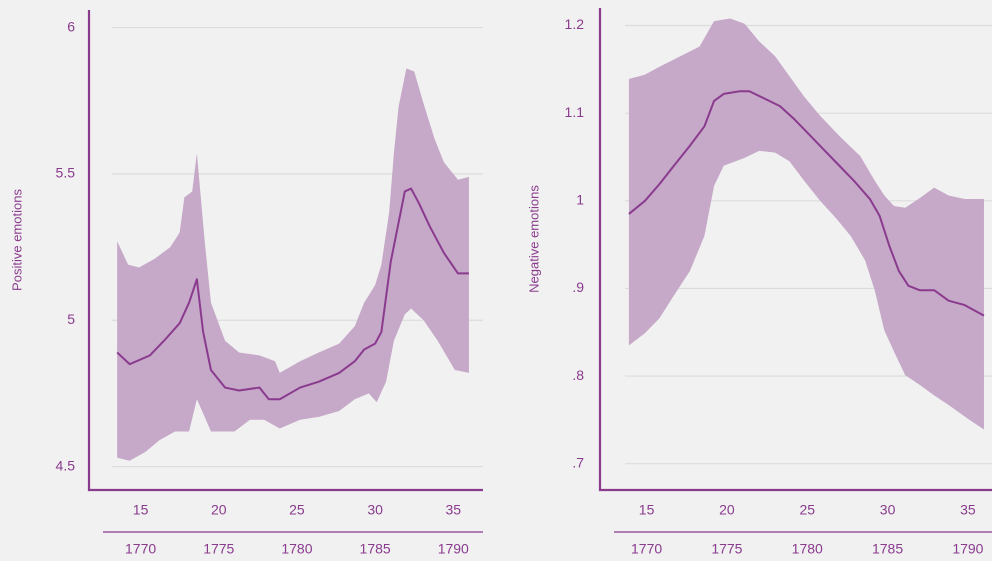 The image size is (992, 561). I want to click on y-tick-label: 5.5, so click(66, 173).